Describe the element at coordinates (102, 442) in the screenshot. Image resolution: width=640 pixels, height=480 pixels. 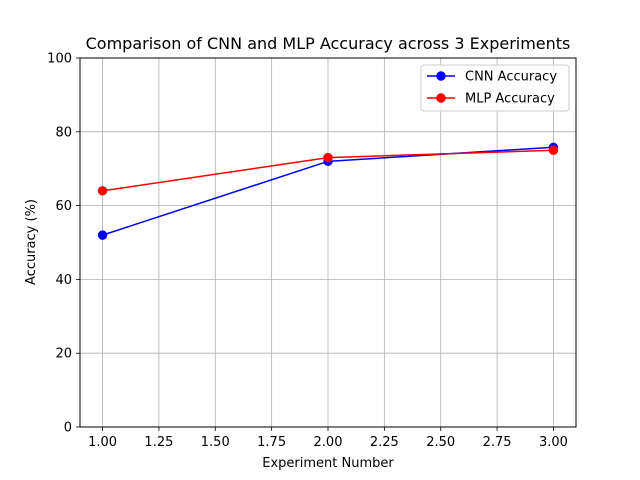
I see `x-tick-label: 1.00` at that location.